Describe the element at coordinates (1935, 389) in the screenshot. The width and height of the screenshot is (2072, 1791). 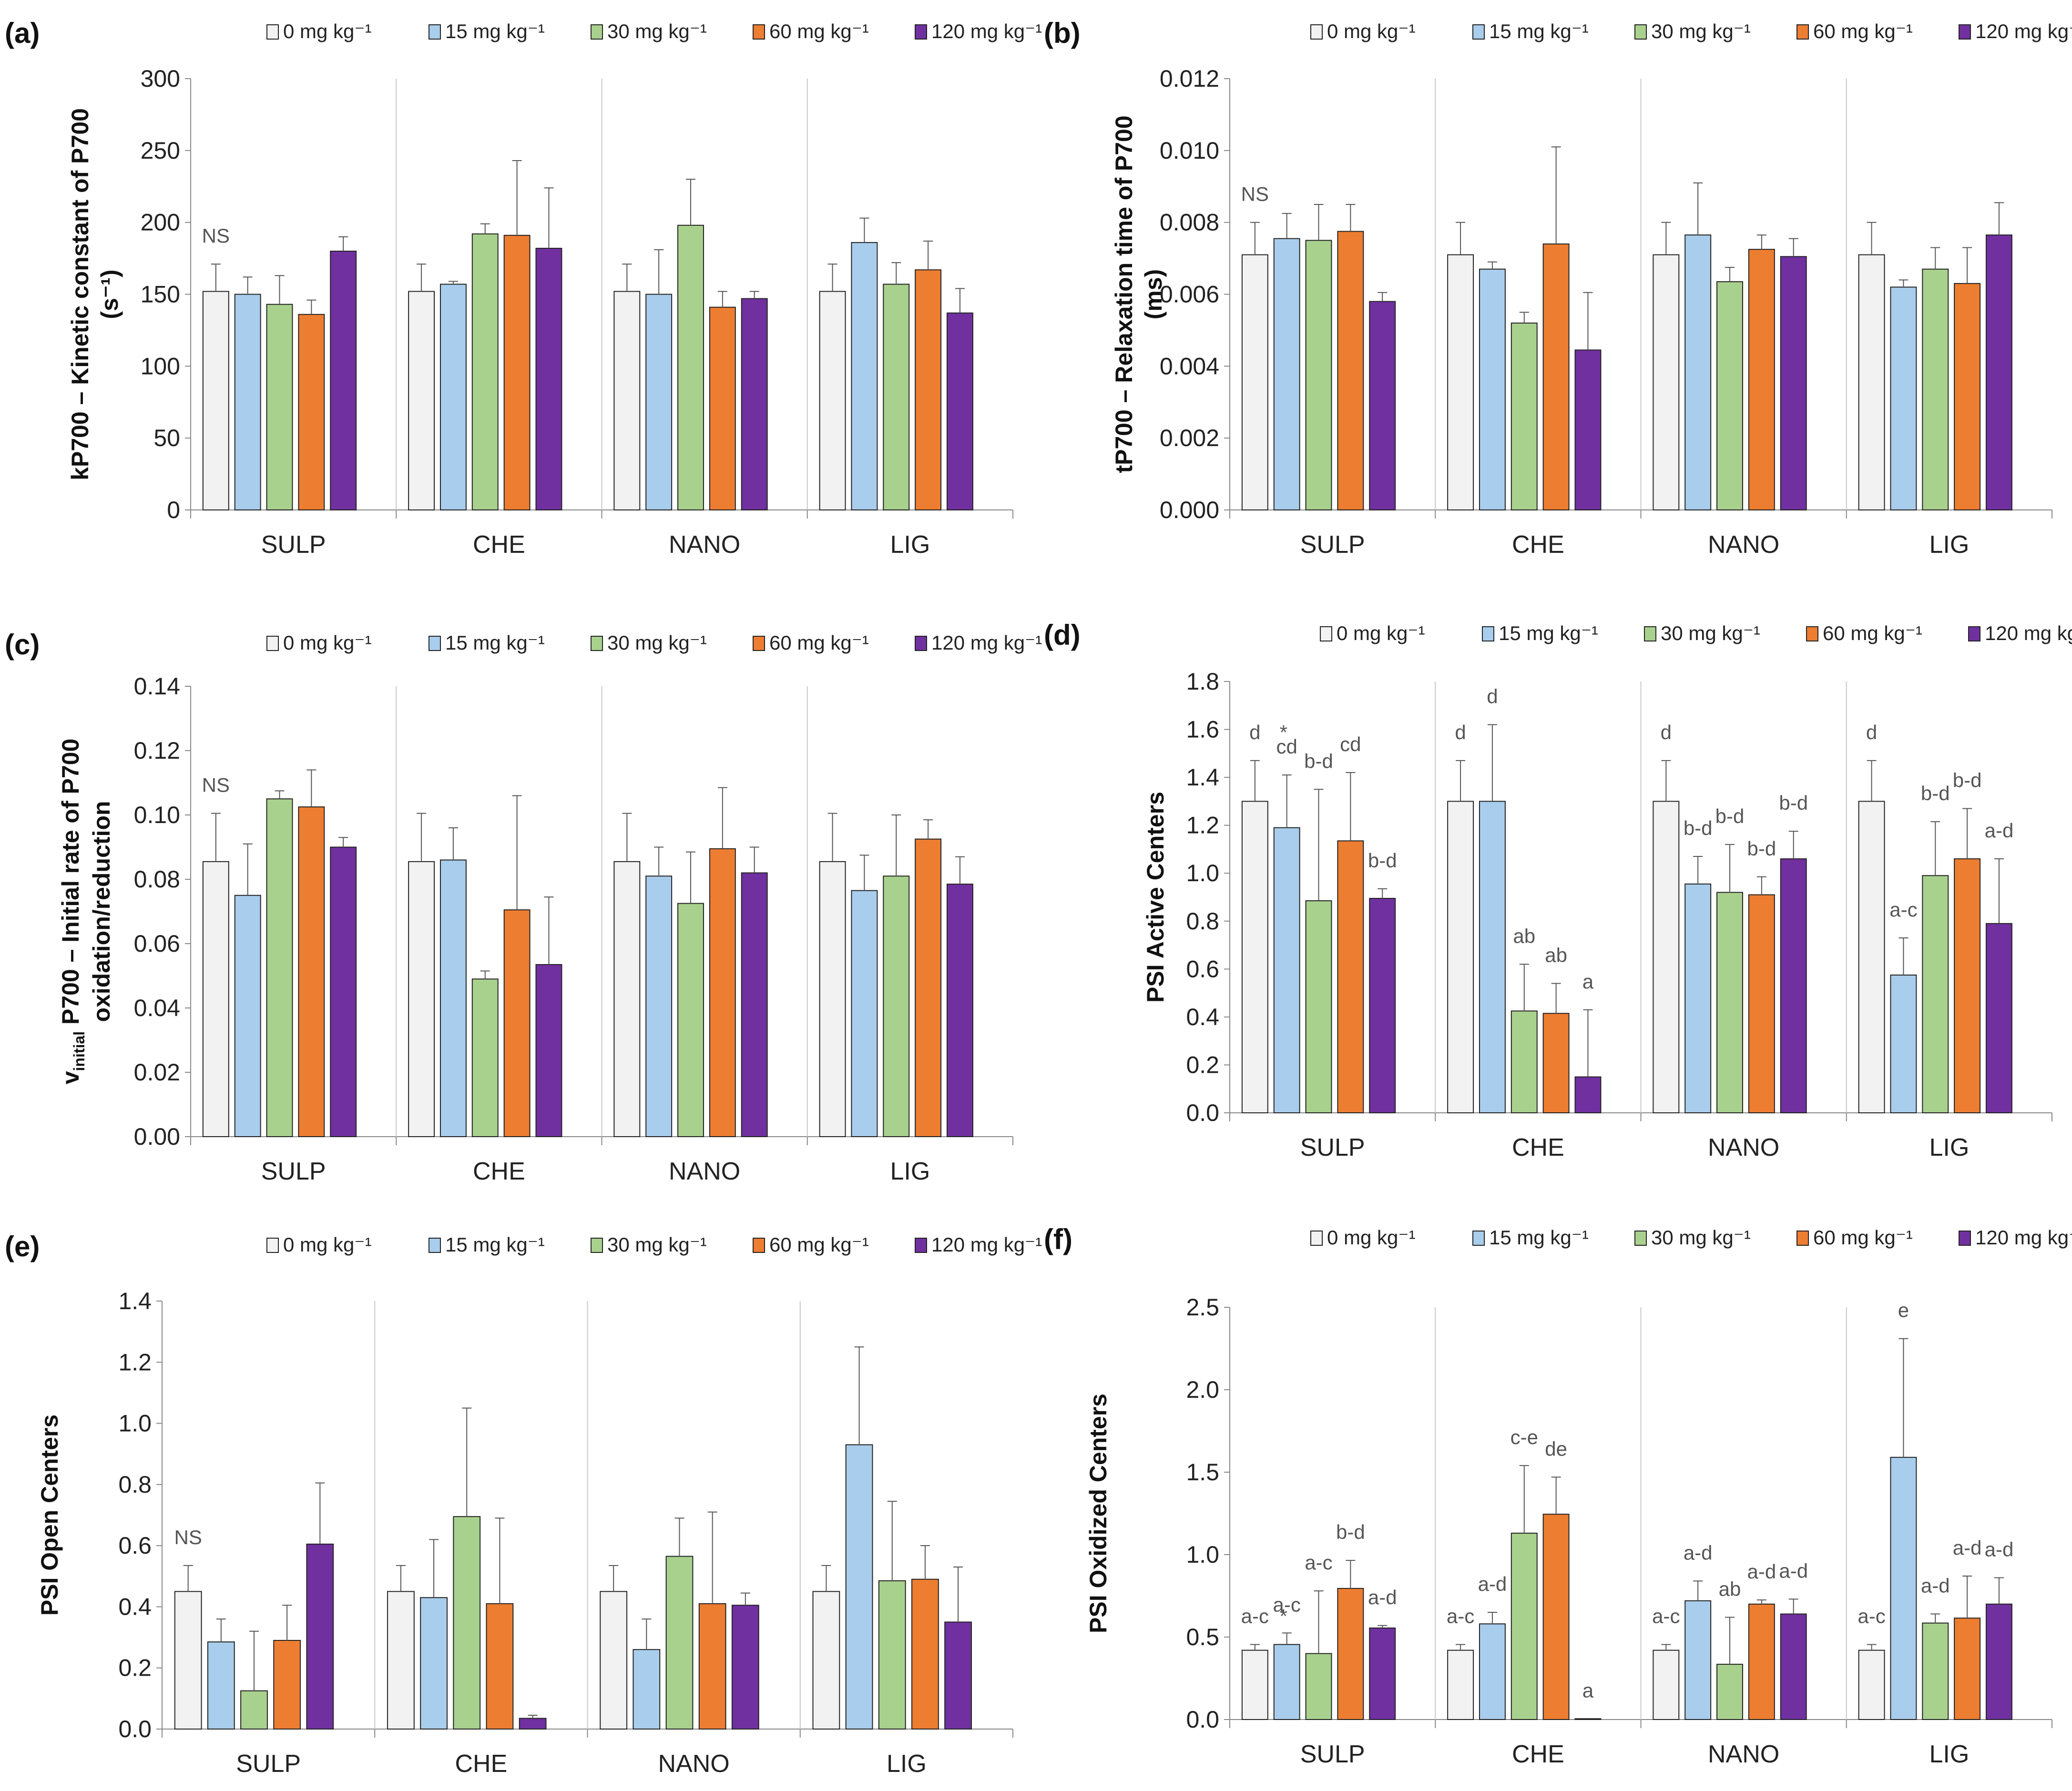
I see `bar-b-cat3-s2` at that location.